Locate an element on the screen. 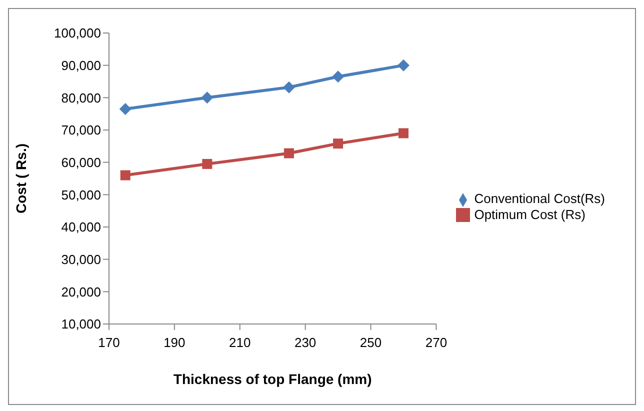  x-tick-label: 270 is located at coordinates (436, 342).